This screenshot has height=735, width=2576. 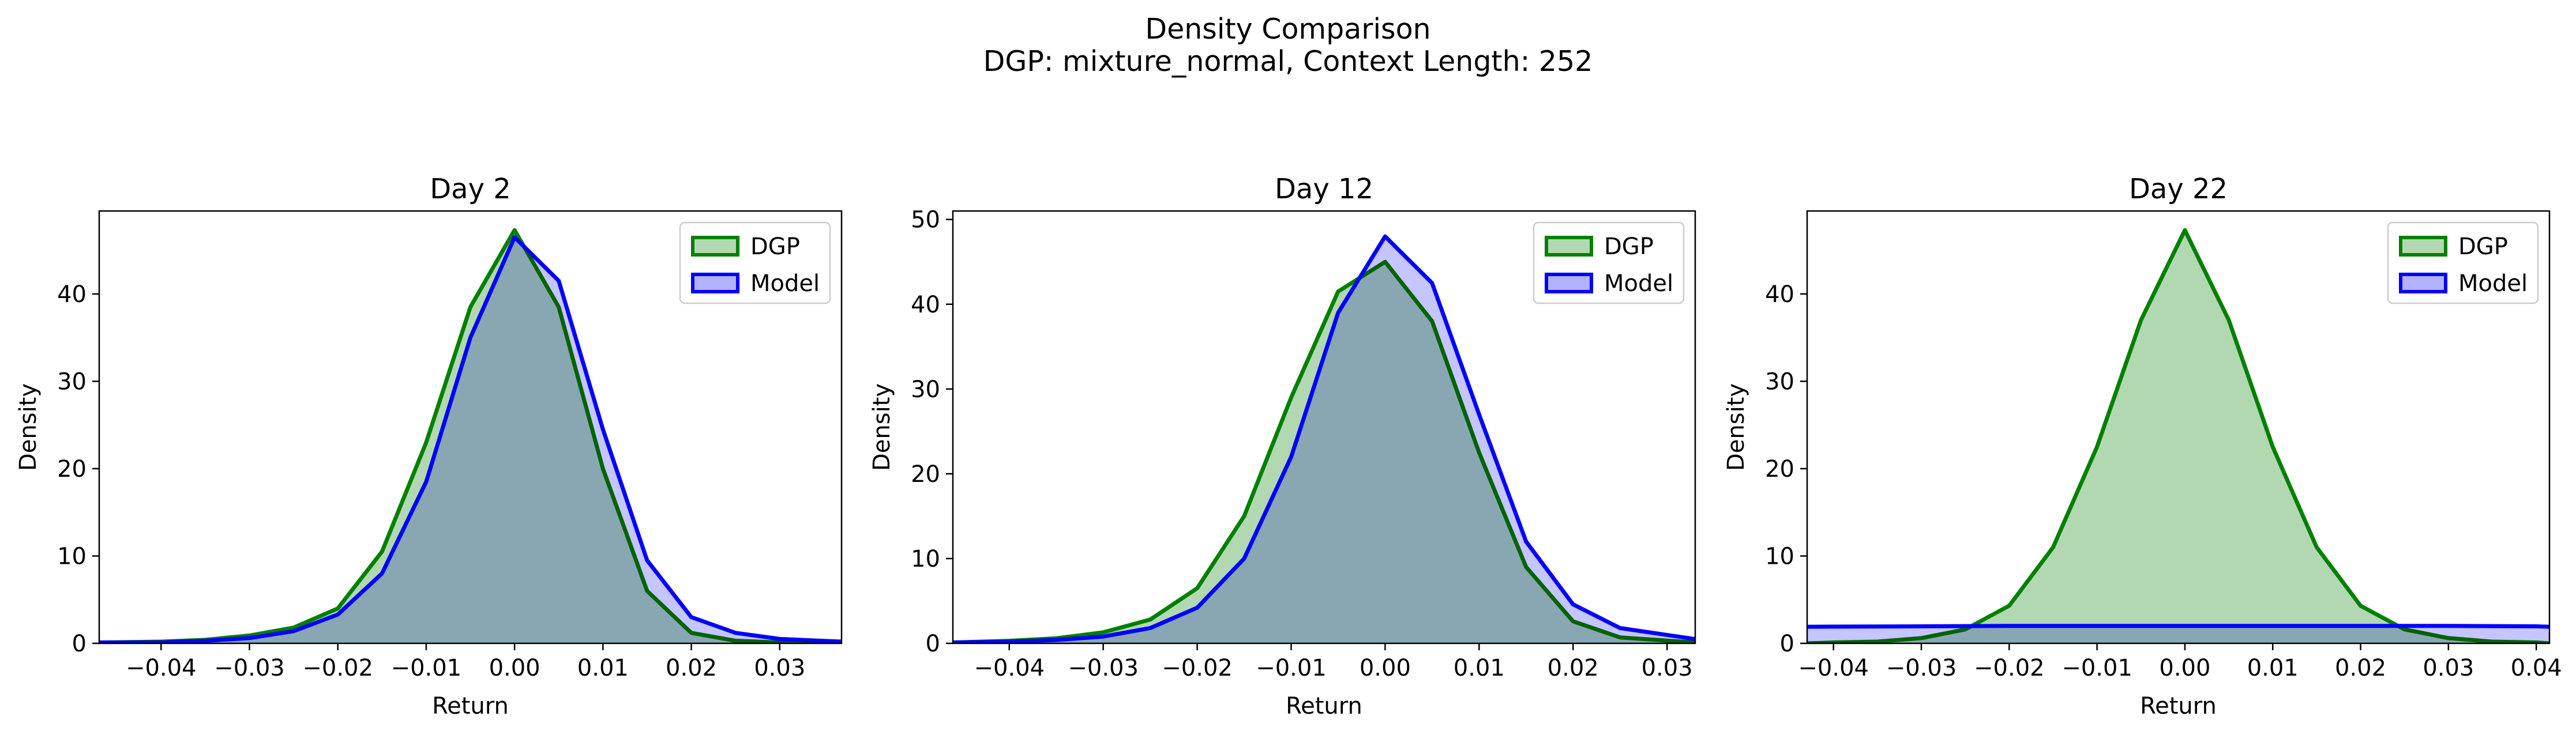 What do you see at coordinates (2178, 626) in the screenshot?
I see `model-density-line` at bounding box center [2178, 626].